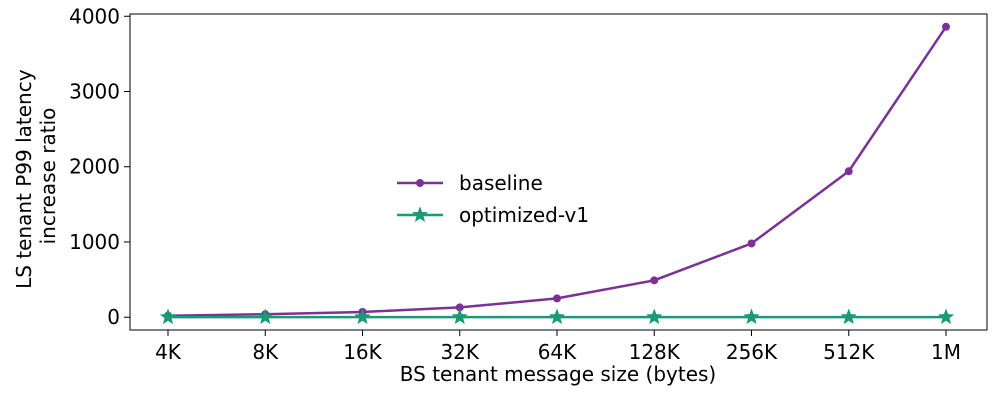 The width and height of the screenshot is (1000, 400). Describe the element at coordinates (94, 167) in the screenshot. I see `y-tick-label: 2000` at that location.